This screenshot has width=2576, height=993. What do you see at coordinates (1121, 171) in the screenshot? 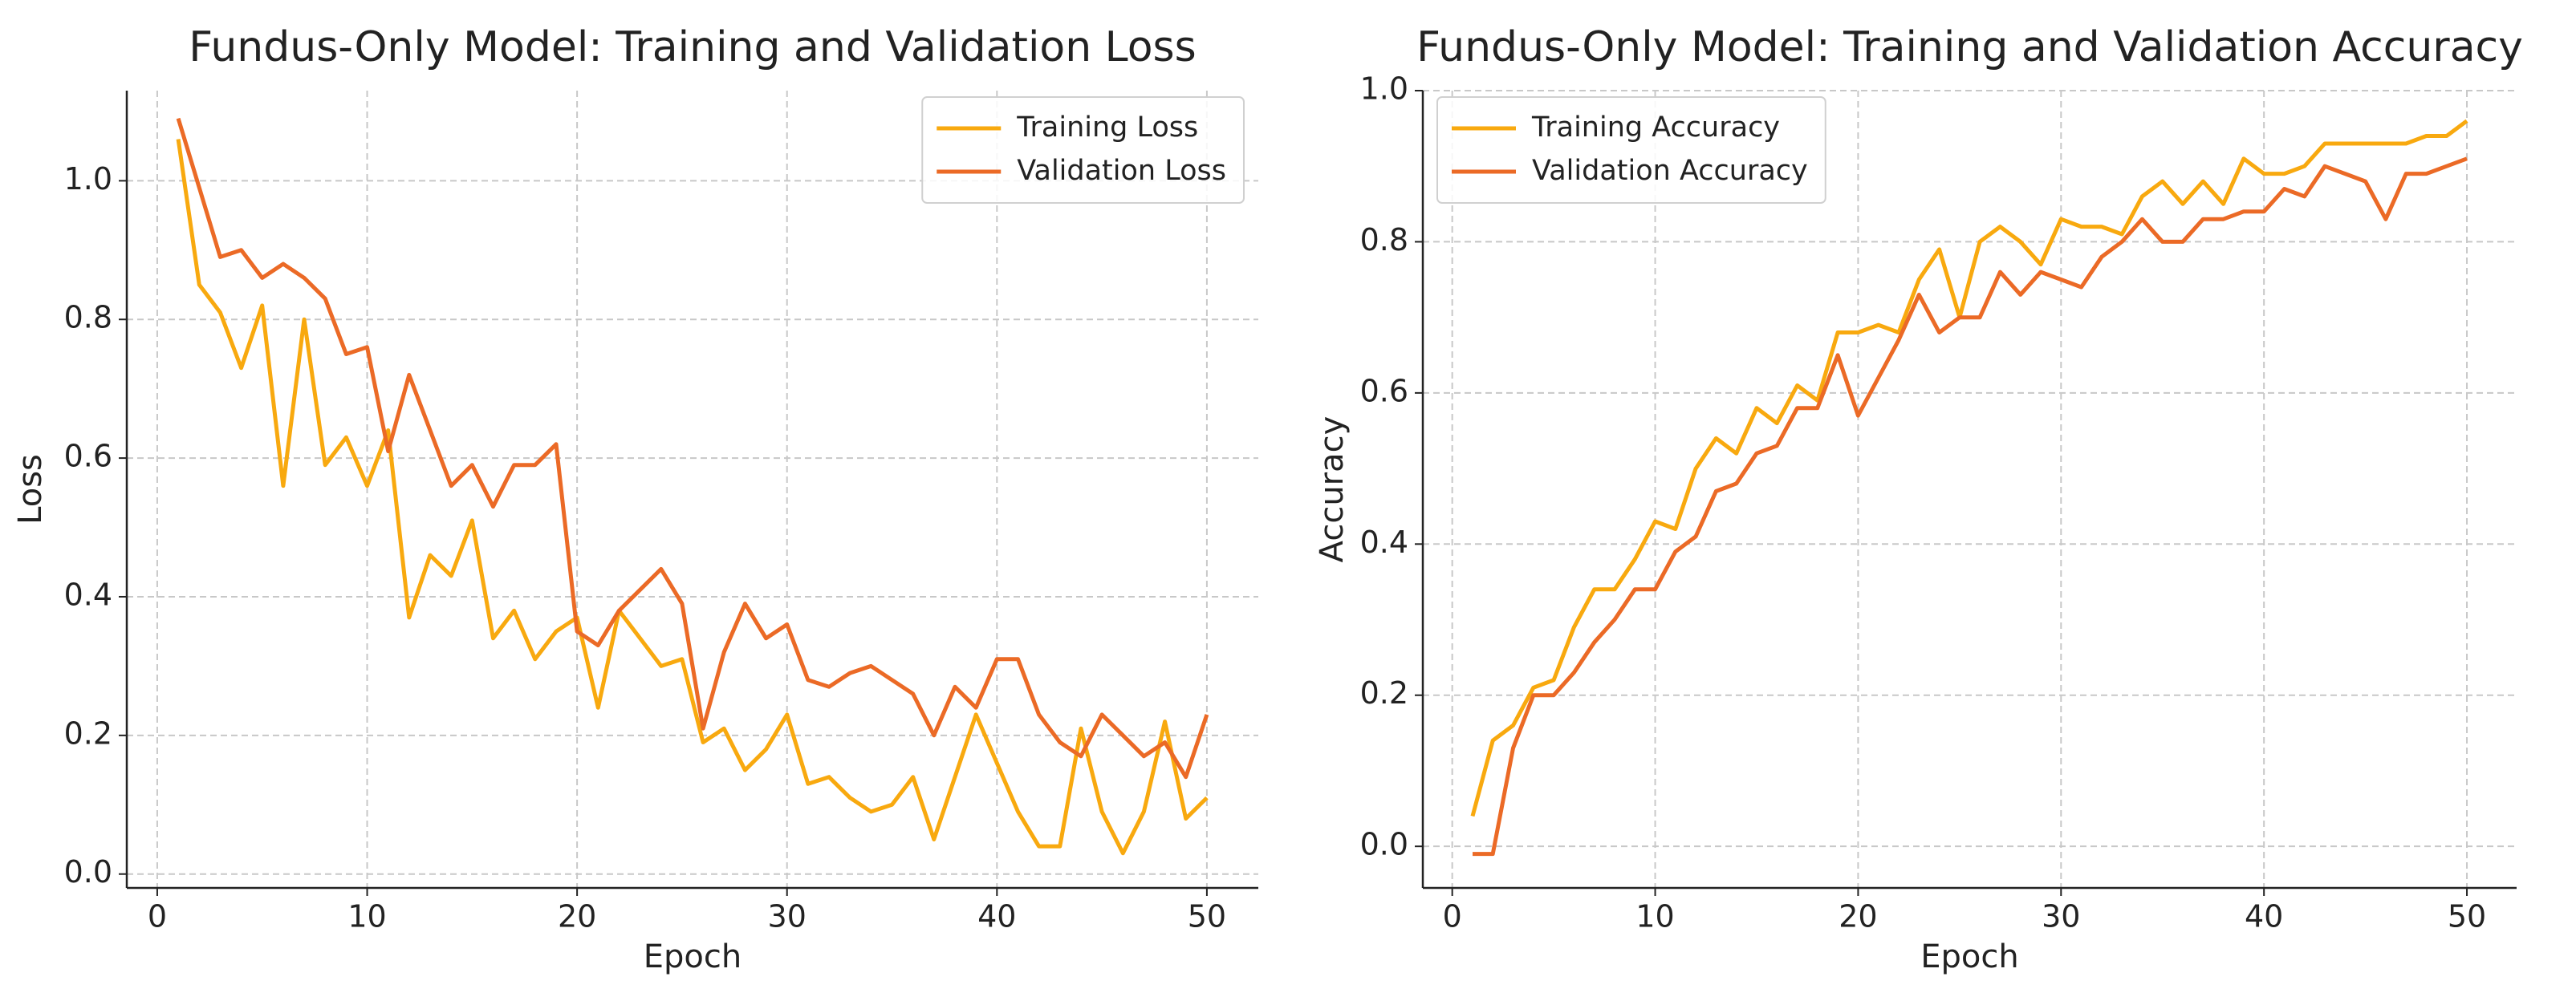
I see `legend-label: Validation Loss` at bounding box center [1121, 171].